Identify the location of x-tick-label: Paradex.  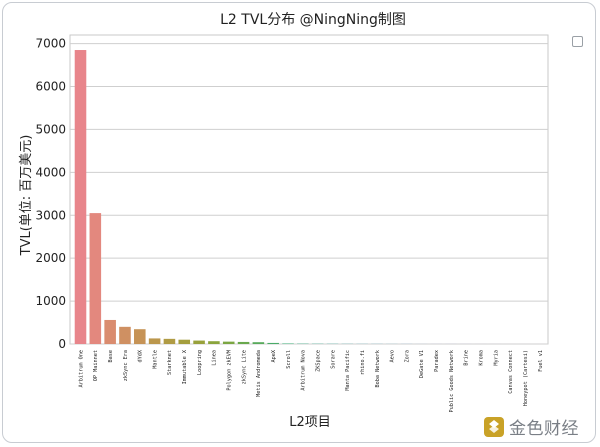
(437, 361).